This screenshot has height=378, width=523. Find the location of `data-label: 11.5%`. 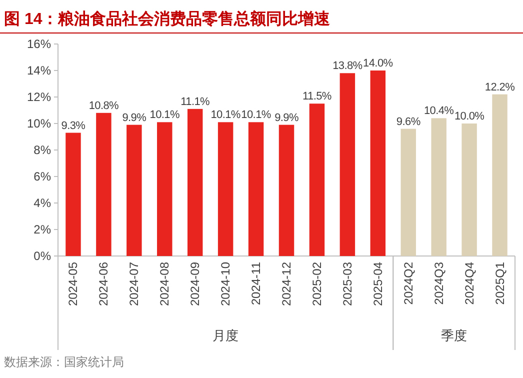

data-label: 11.5% is located at coordinates (317, 96).